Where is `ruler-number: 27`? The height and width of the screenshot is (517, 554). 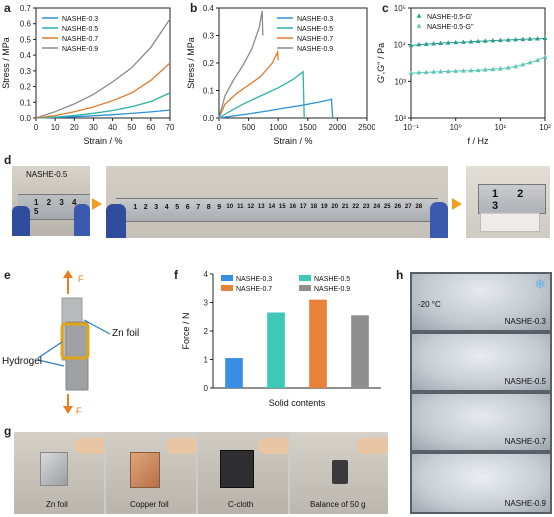
ruler-number: 27 is located at coordinates (408, 207).